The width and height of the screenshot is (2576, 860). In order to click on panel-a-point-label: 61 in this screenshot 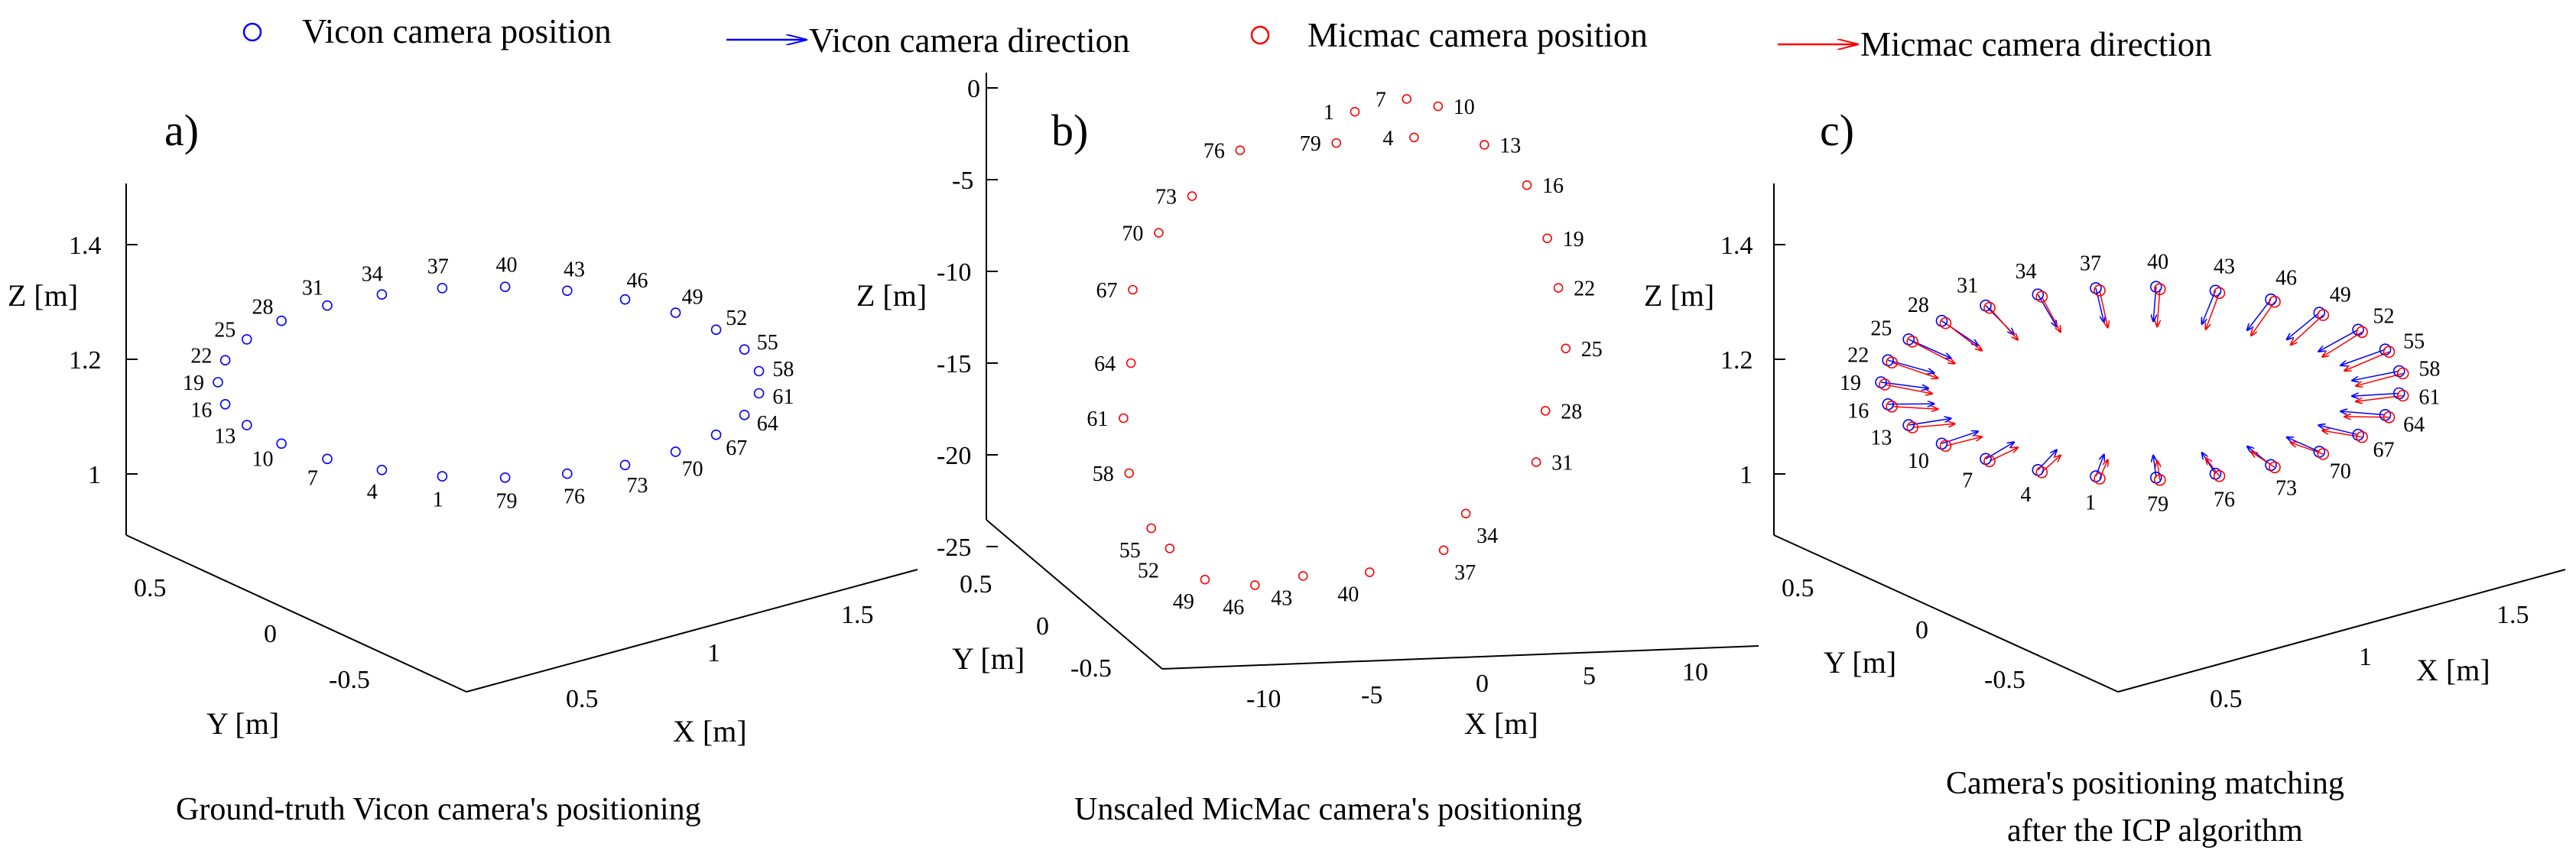, I will do `click(783, 397)`.